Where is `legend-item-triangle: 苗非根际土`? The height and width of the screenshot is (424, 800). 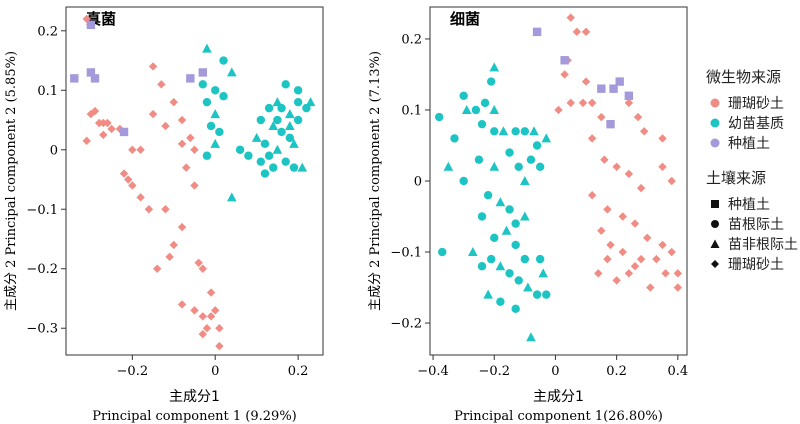 legend-item-triangle: 苗非根际土 is located at coordinates (752, 244).